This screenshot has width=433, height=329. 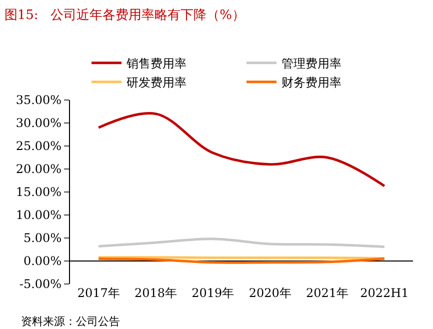 I want to click on legend-label: 管理费用率, so click(x=312, y=63).